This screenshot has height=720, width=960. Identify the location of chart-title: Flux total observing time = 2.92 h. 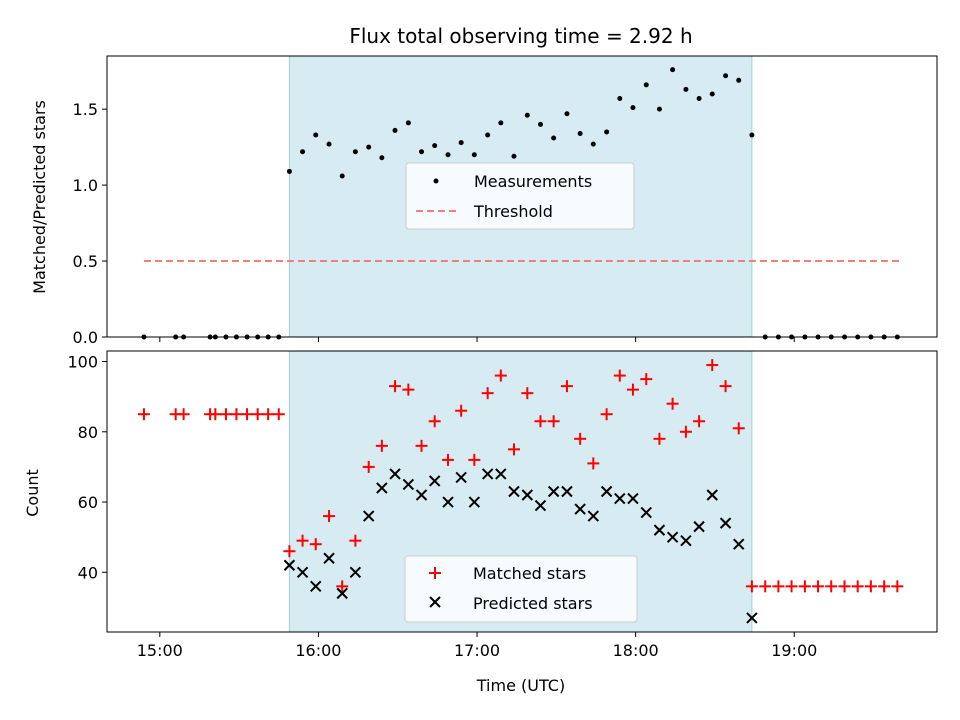
(520, 36).